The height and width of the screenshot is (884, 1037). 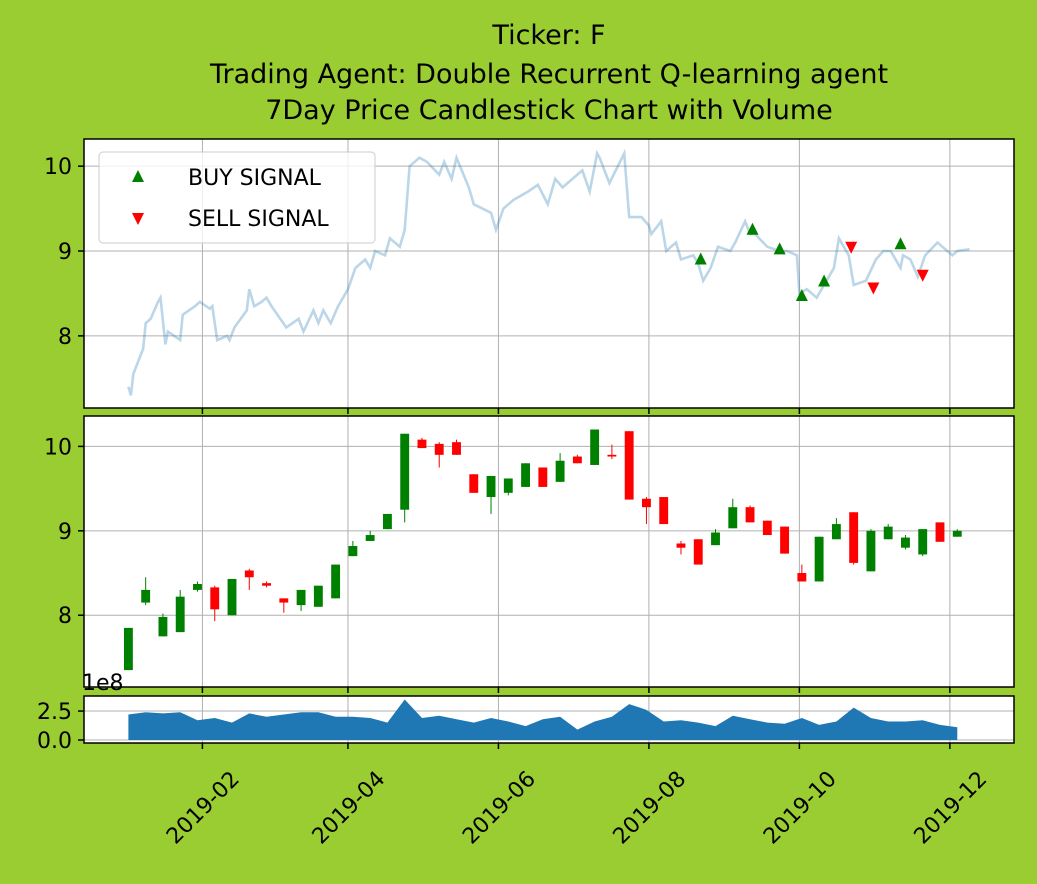 I want to click on legend-label: SELL SIGNAL, so click(x=258, y=219).